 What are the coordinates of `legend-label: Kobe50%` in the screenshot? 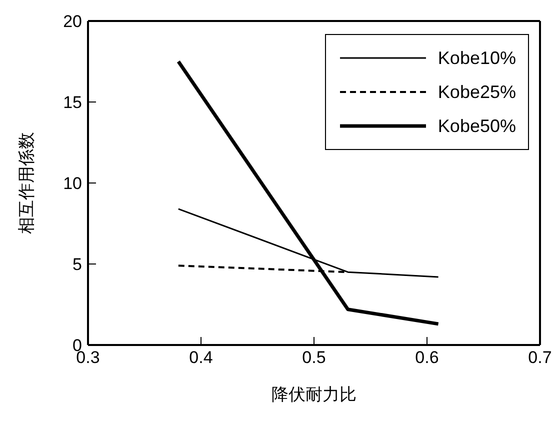 It's located at (477, 126).